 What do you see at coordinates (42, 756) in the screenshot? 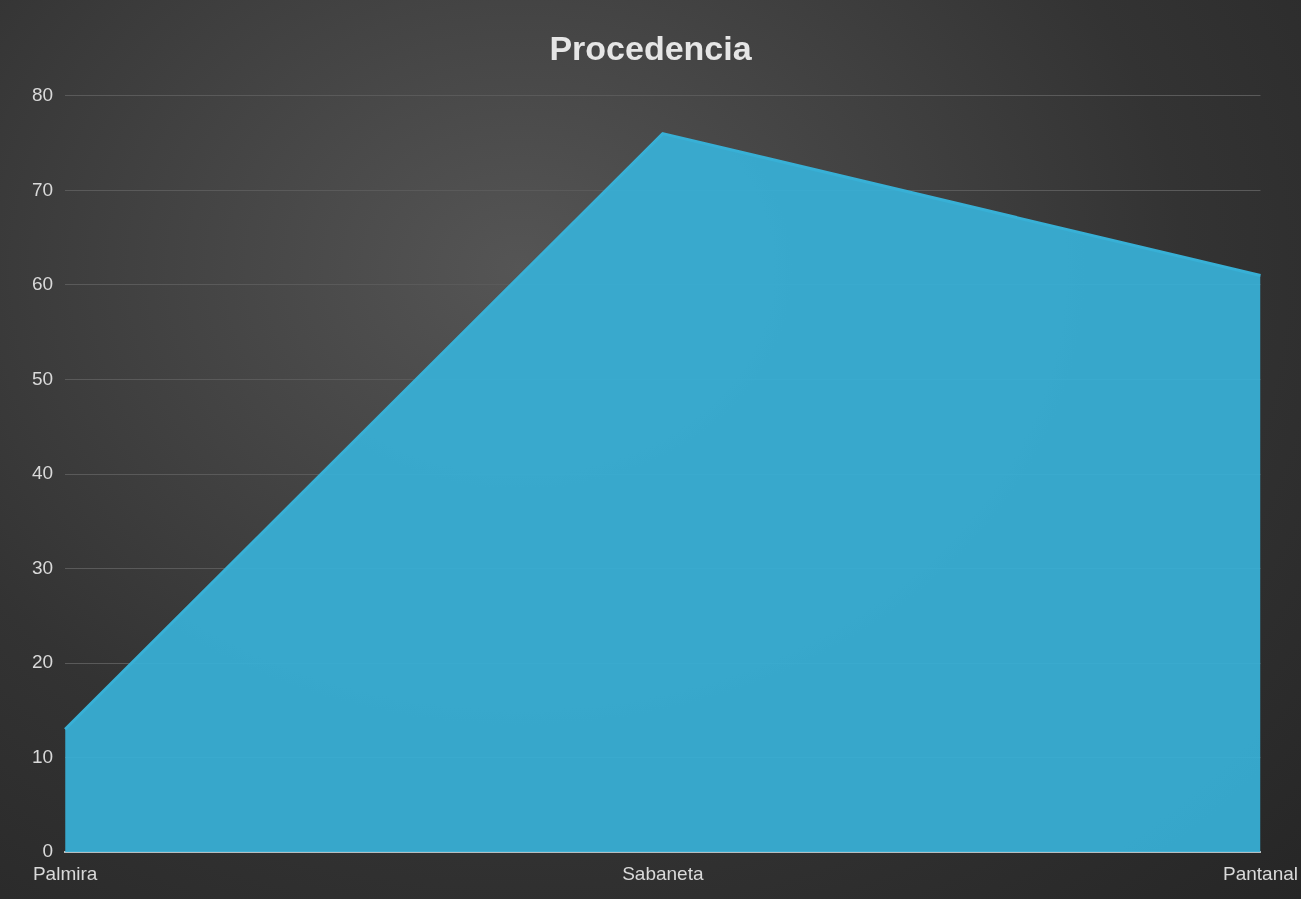
I see `y-tick-label: 10` at bounding box center [42, 756].